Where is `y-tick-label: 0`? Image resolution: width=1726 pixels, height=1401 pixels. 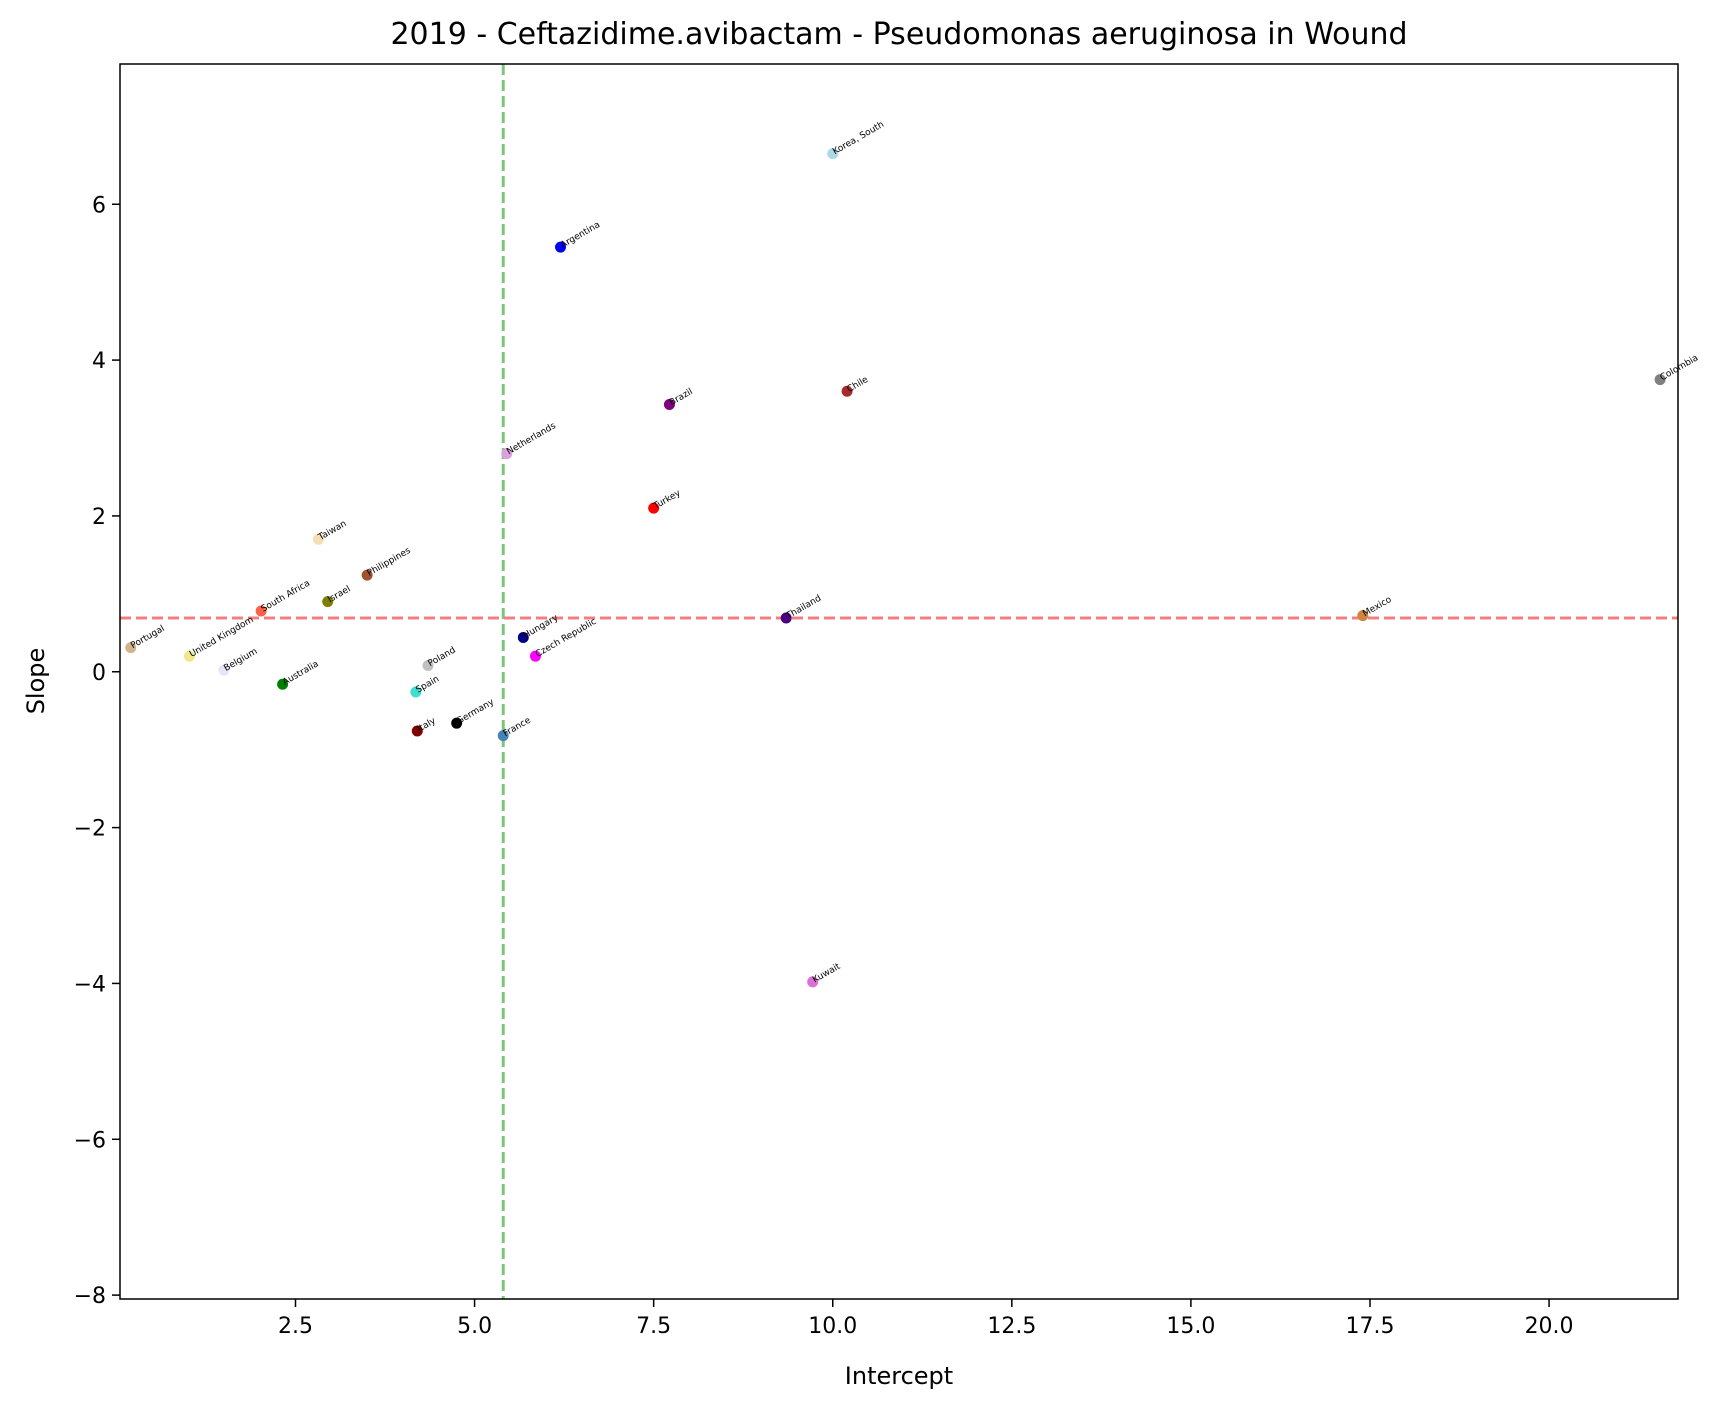
y-tick-label: 0 is located at coordinates (99, 673).